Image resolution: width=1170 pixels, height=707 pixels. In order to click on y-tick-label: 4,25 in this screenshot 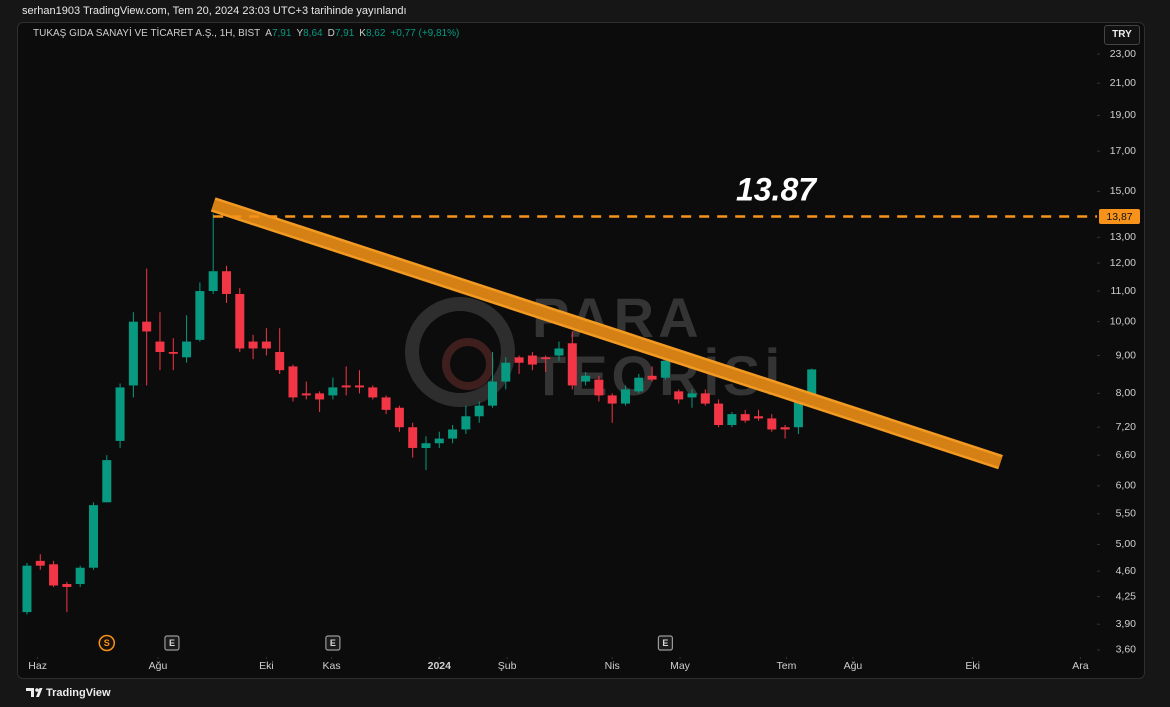, I will do `click(1126, 596)`.